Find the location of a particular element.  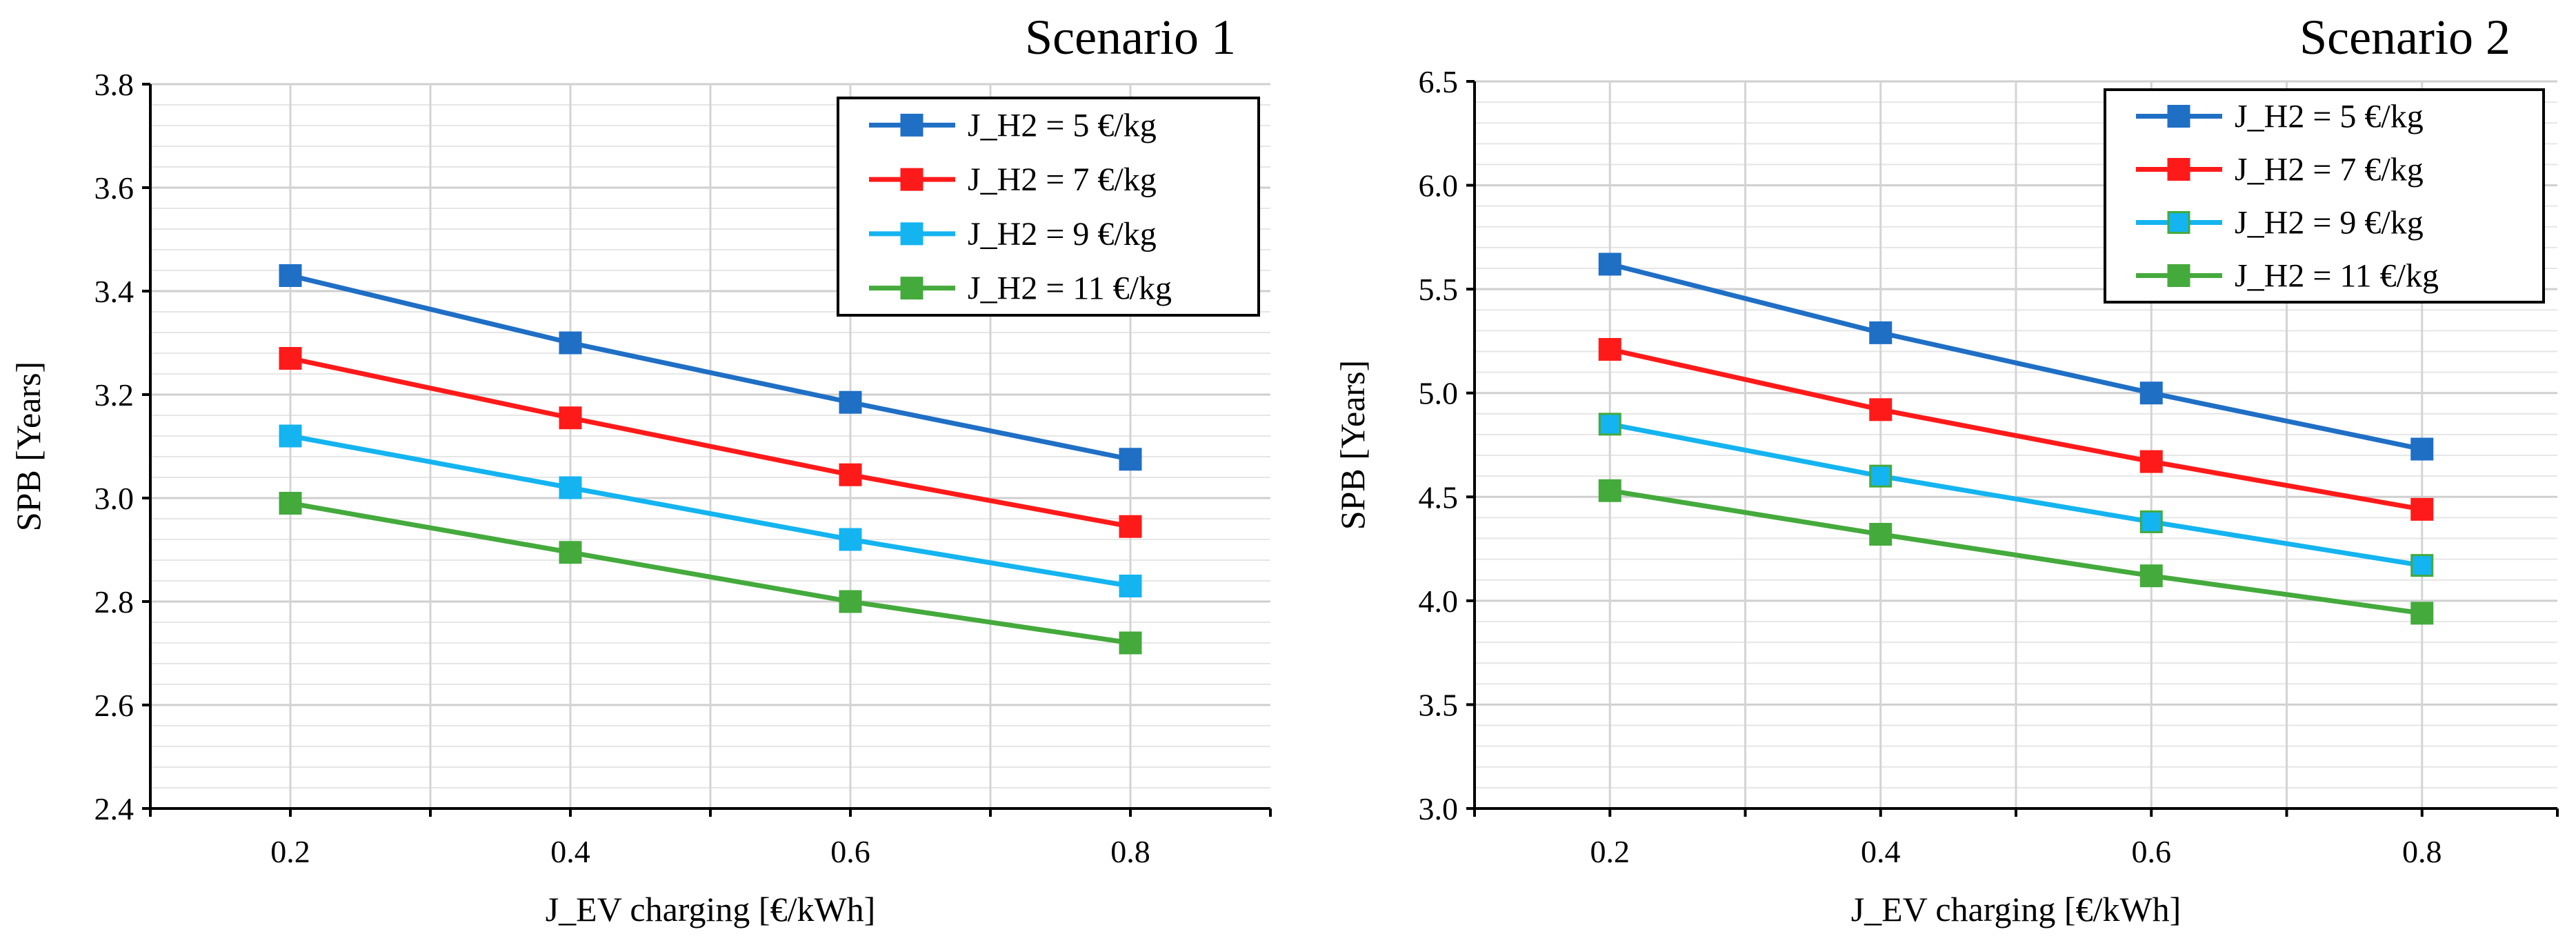

y-tick-label: 3.2 is located at coordinates (114, 395).